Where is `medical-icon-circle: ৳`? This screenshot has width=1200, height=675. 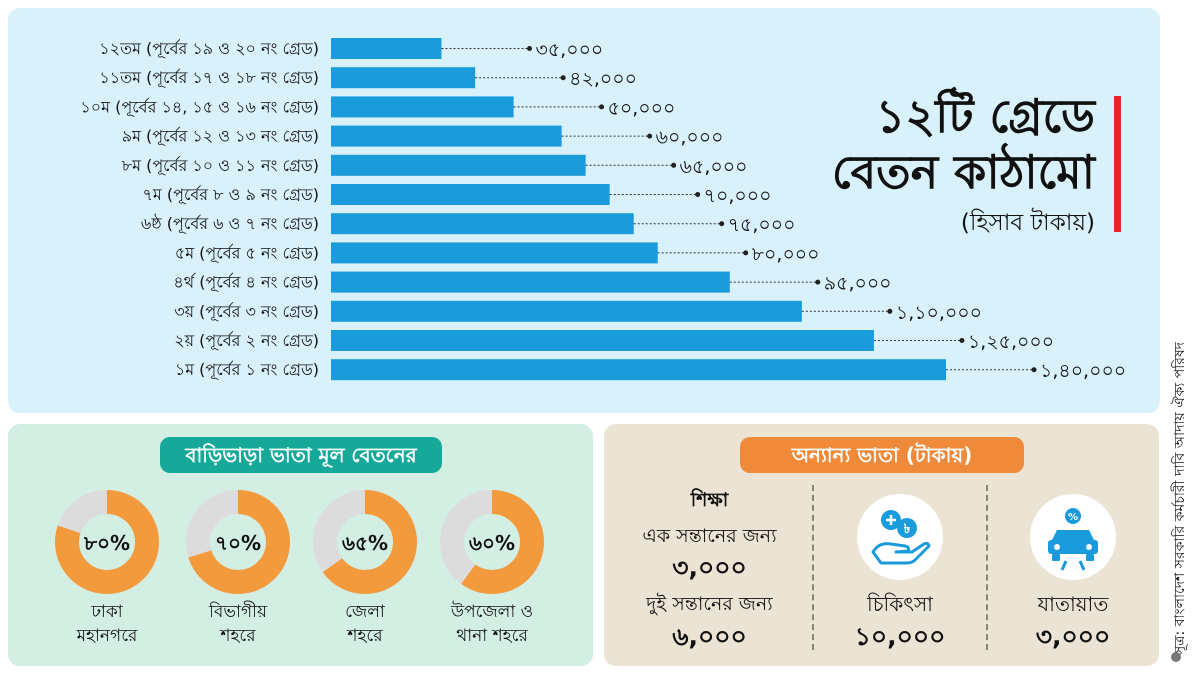
medical-icon-circle: ৳ is located at coordinates (900, 537).